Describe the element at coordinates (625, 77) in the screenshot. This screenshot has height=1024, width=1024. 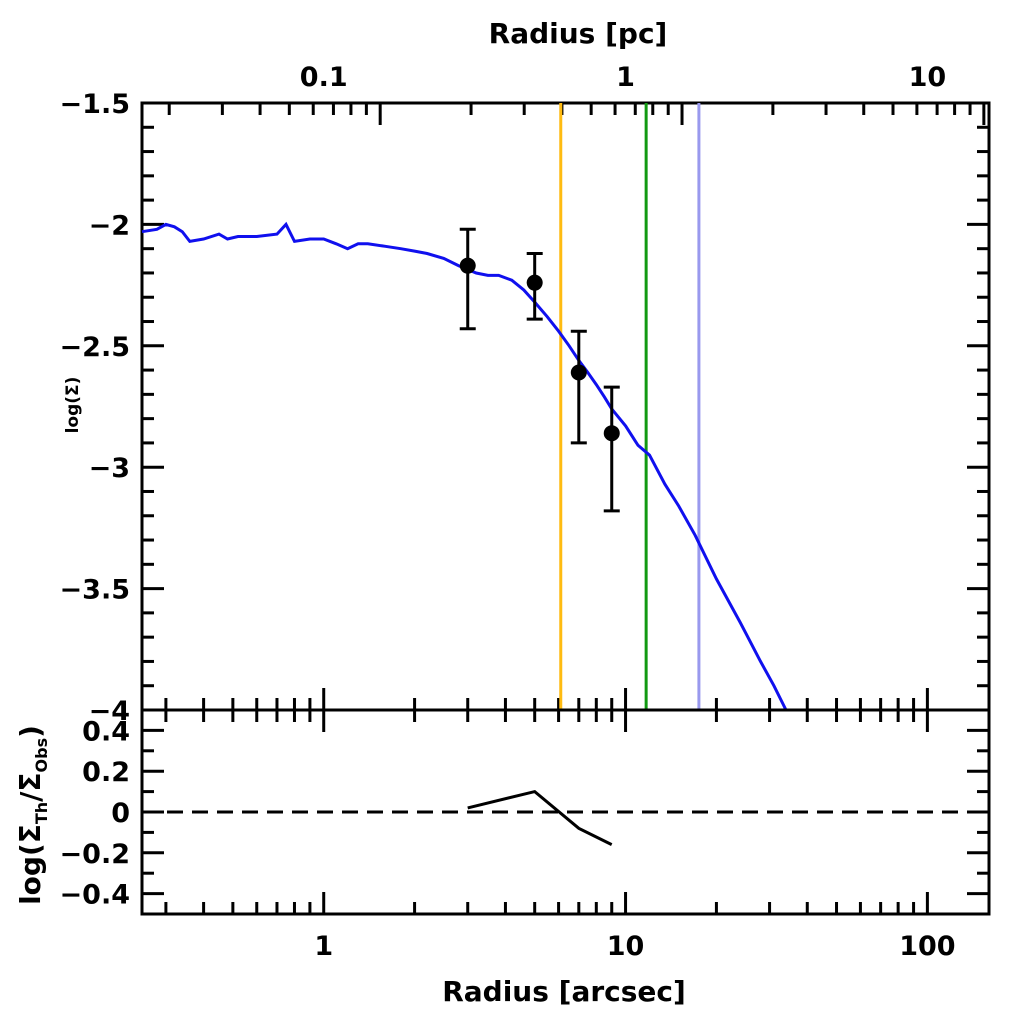
I see `top-x-tick-label: 1` at that location.